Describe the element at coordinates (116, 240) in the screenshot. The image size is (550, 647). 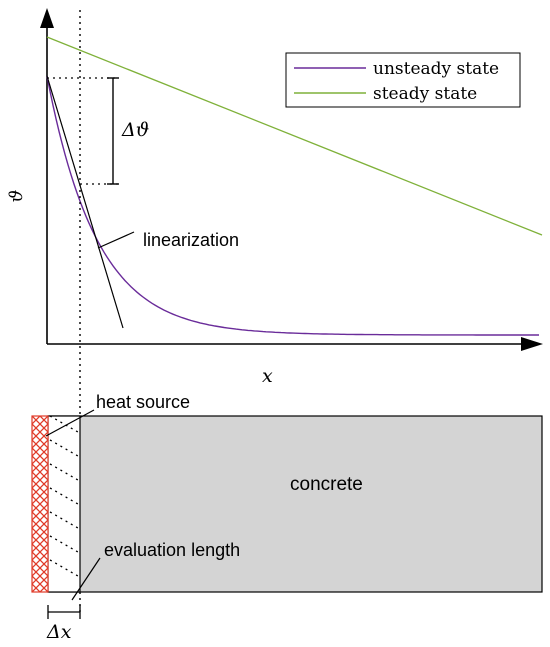
I see `linearization-leader` at that location.